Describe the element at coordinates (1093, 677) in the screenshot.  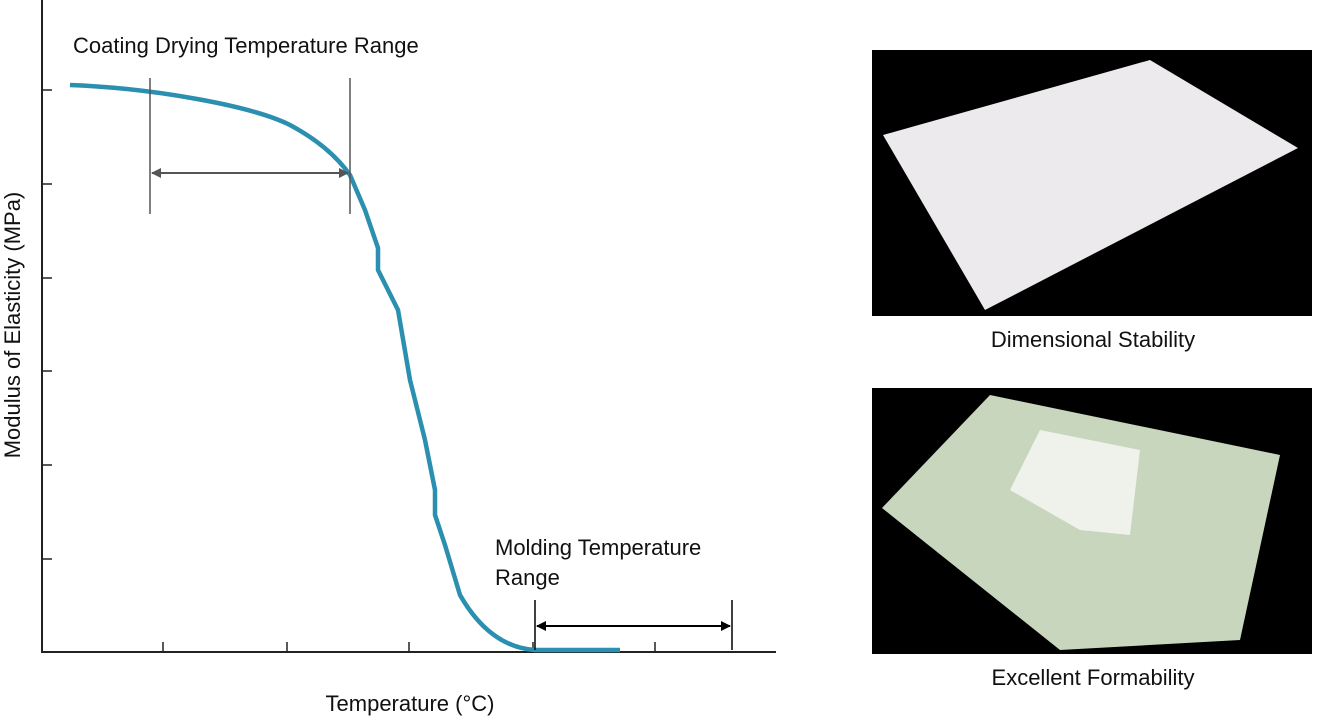
I see `caption: Excellent Formability` at that location.